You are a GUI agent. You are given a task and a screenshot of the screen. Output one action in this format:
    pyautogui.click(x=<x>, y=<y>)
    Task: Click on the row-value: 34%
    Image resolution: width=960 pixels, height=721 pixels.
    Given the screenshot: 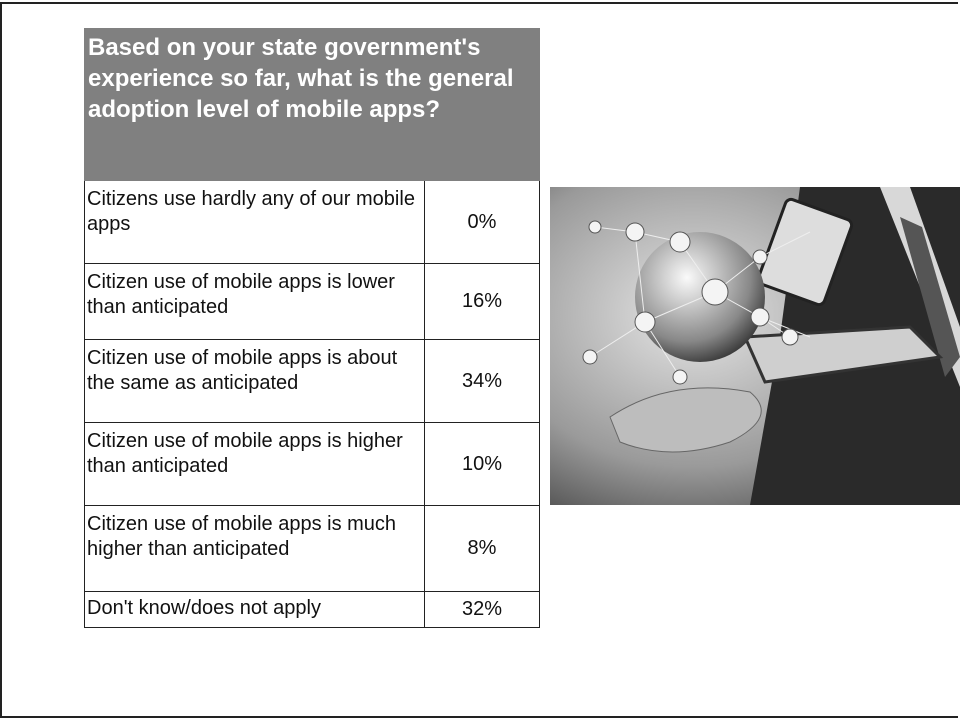 What is the action you would take?
    pyautogui.click(x=482, y=380)
    